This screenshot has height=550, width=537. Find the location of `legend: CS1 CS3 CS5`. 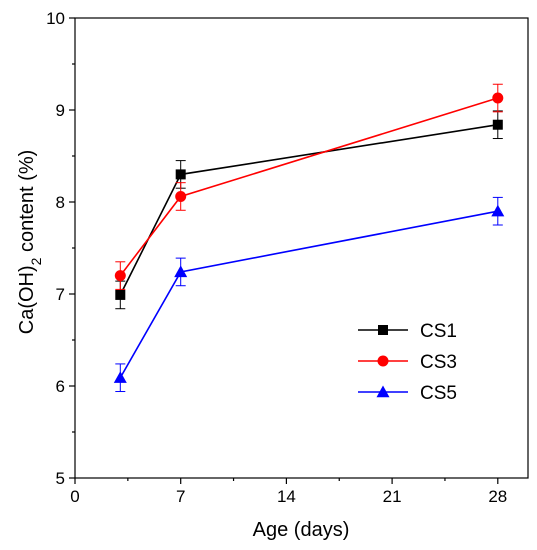

legend: CS1 CS3 CS5 is located at coordinates (407, 362).